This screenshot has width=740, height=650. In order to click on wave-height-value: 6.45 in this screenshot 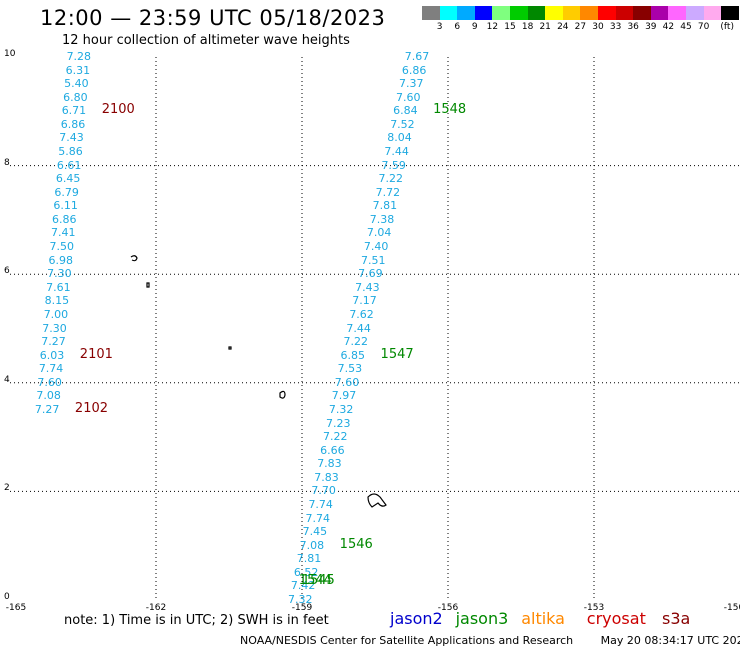, I will do `click(68, 179)`.